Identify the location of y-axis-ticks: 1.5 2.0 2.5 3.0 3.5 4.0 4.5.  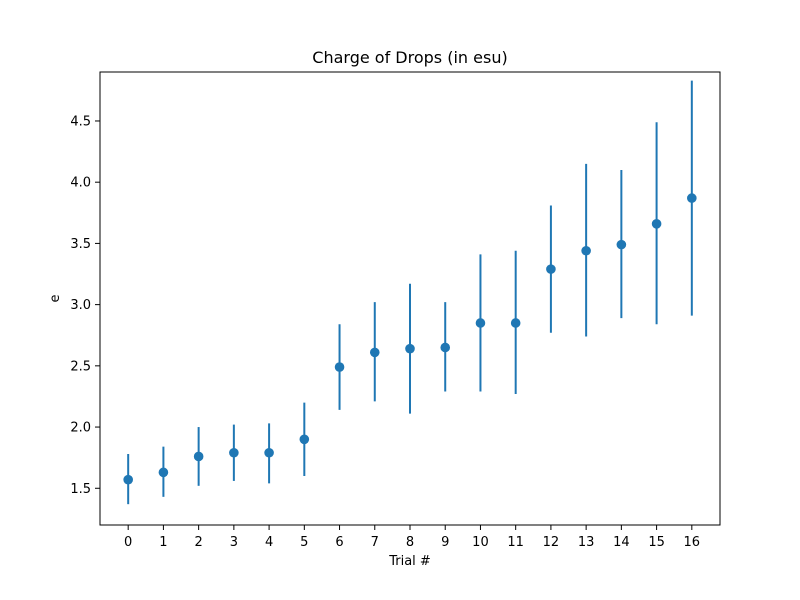
(85, 305).